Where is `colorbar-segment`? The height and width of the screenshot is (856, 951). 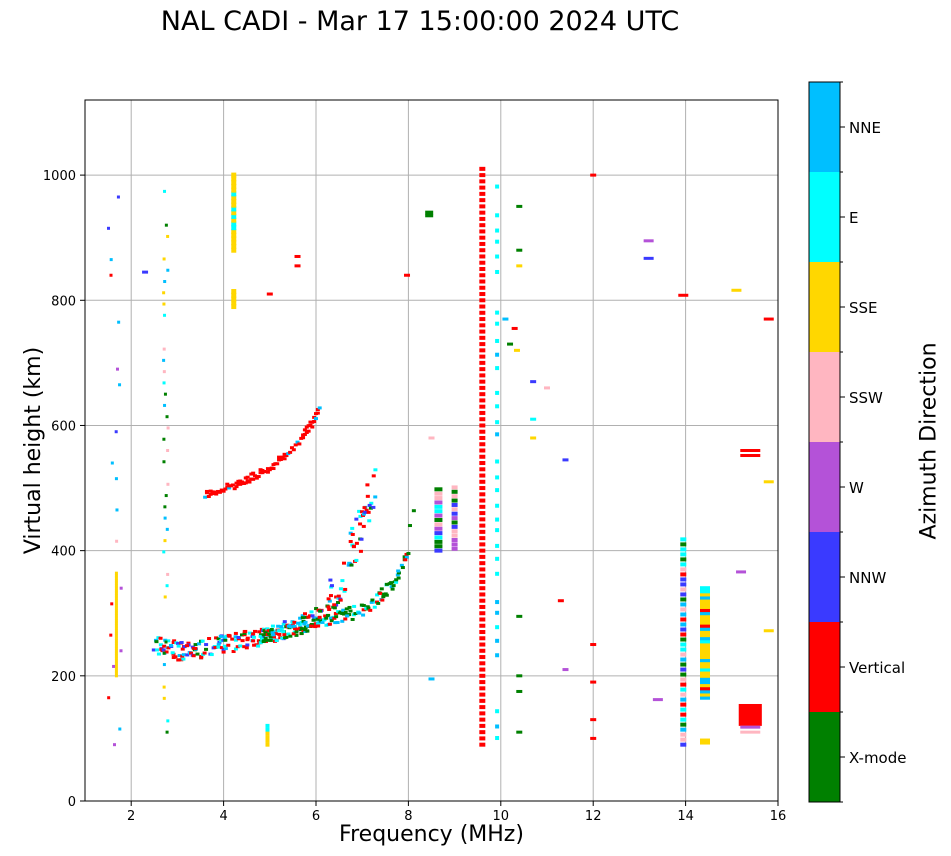 colorbar-segment is located at coordinates (824, 307).